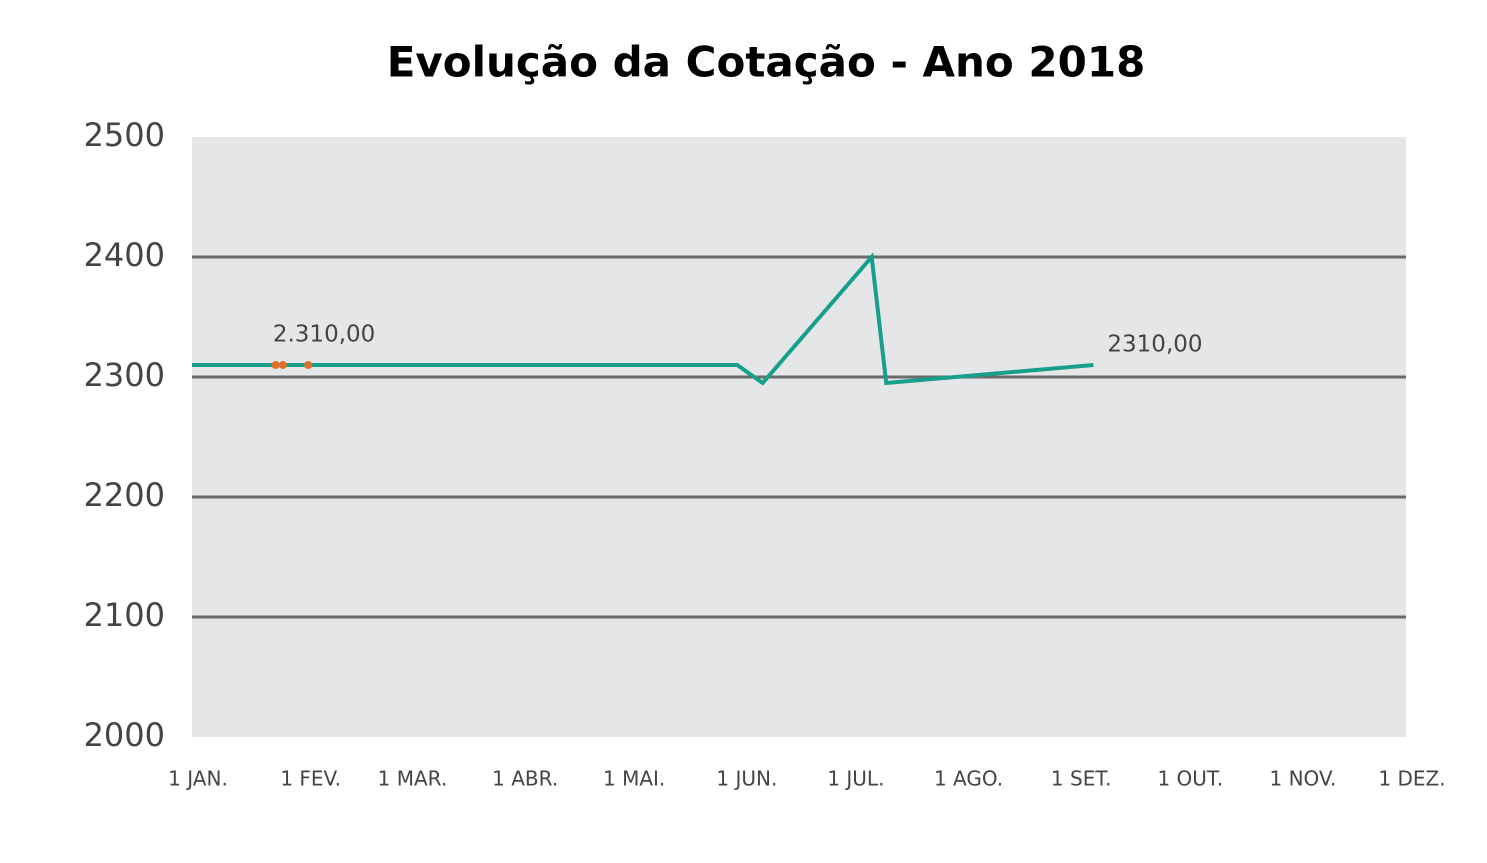 This screenshot has height=863, width=1487. What do you see at coordinates (124, 735) in the screenshot?
I see `y-tick-label: 2000` at bounding box center [124, 735].